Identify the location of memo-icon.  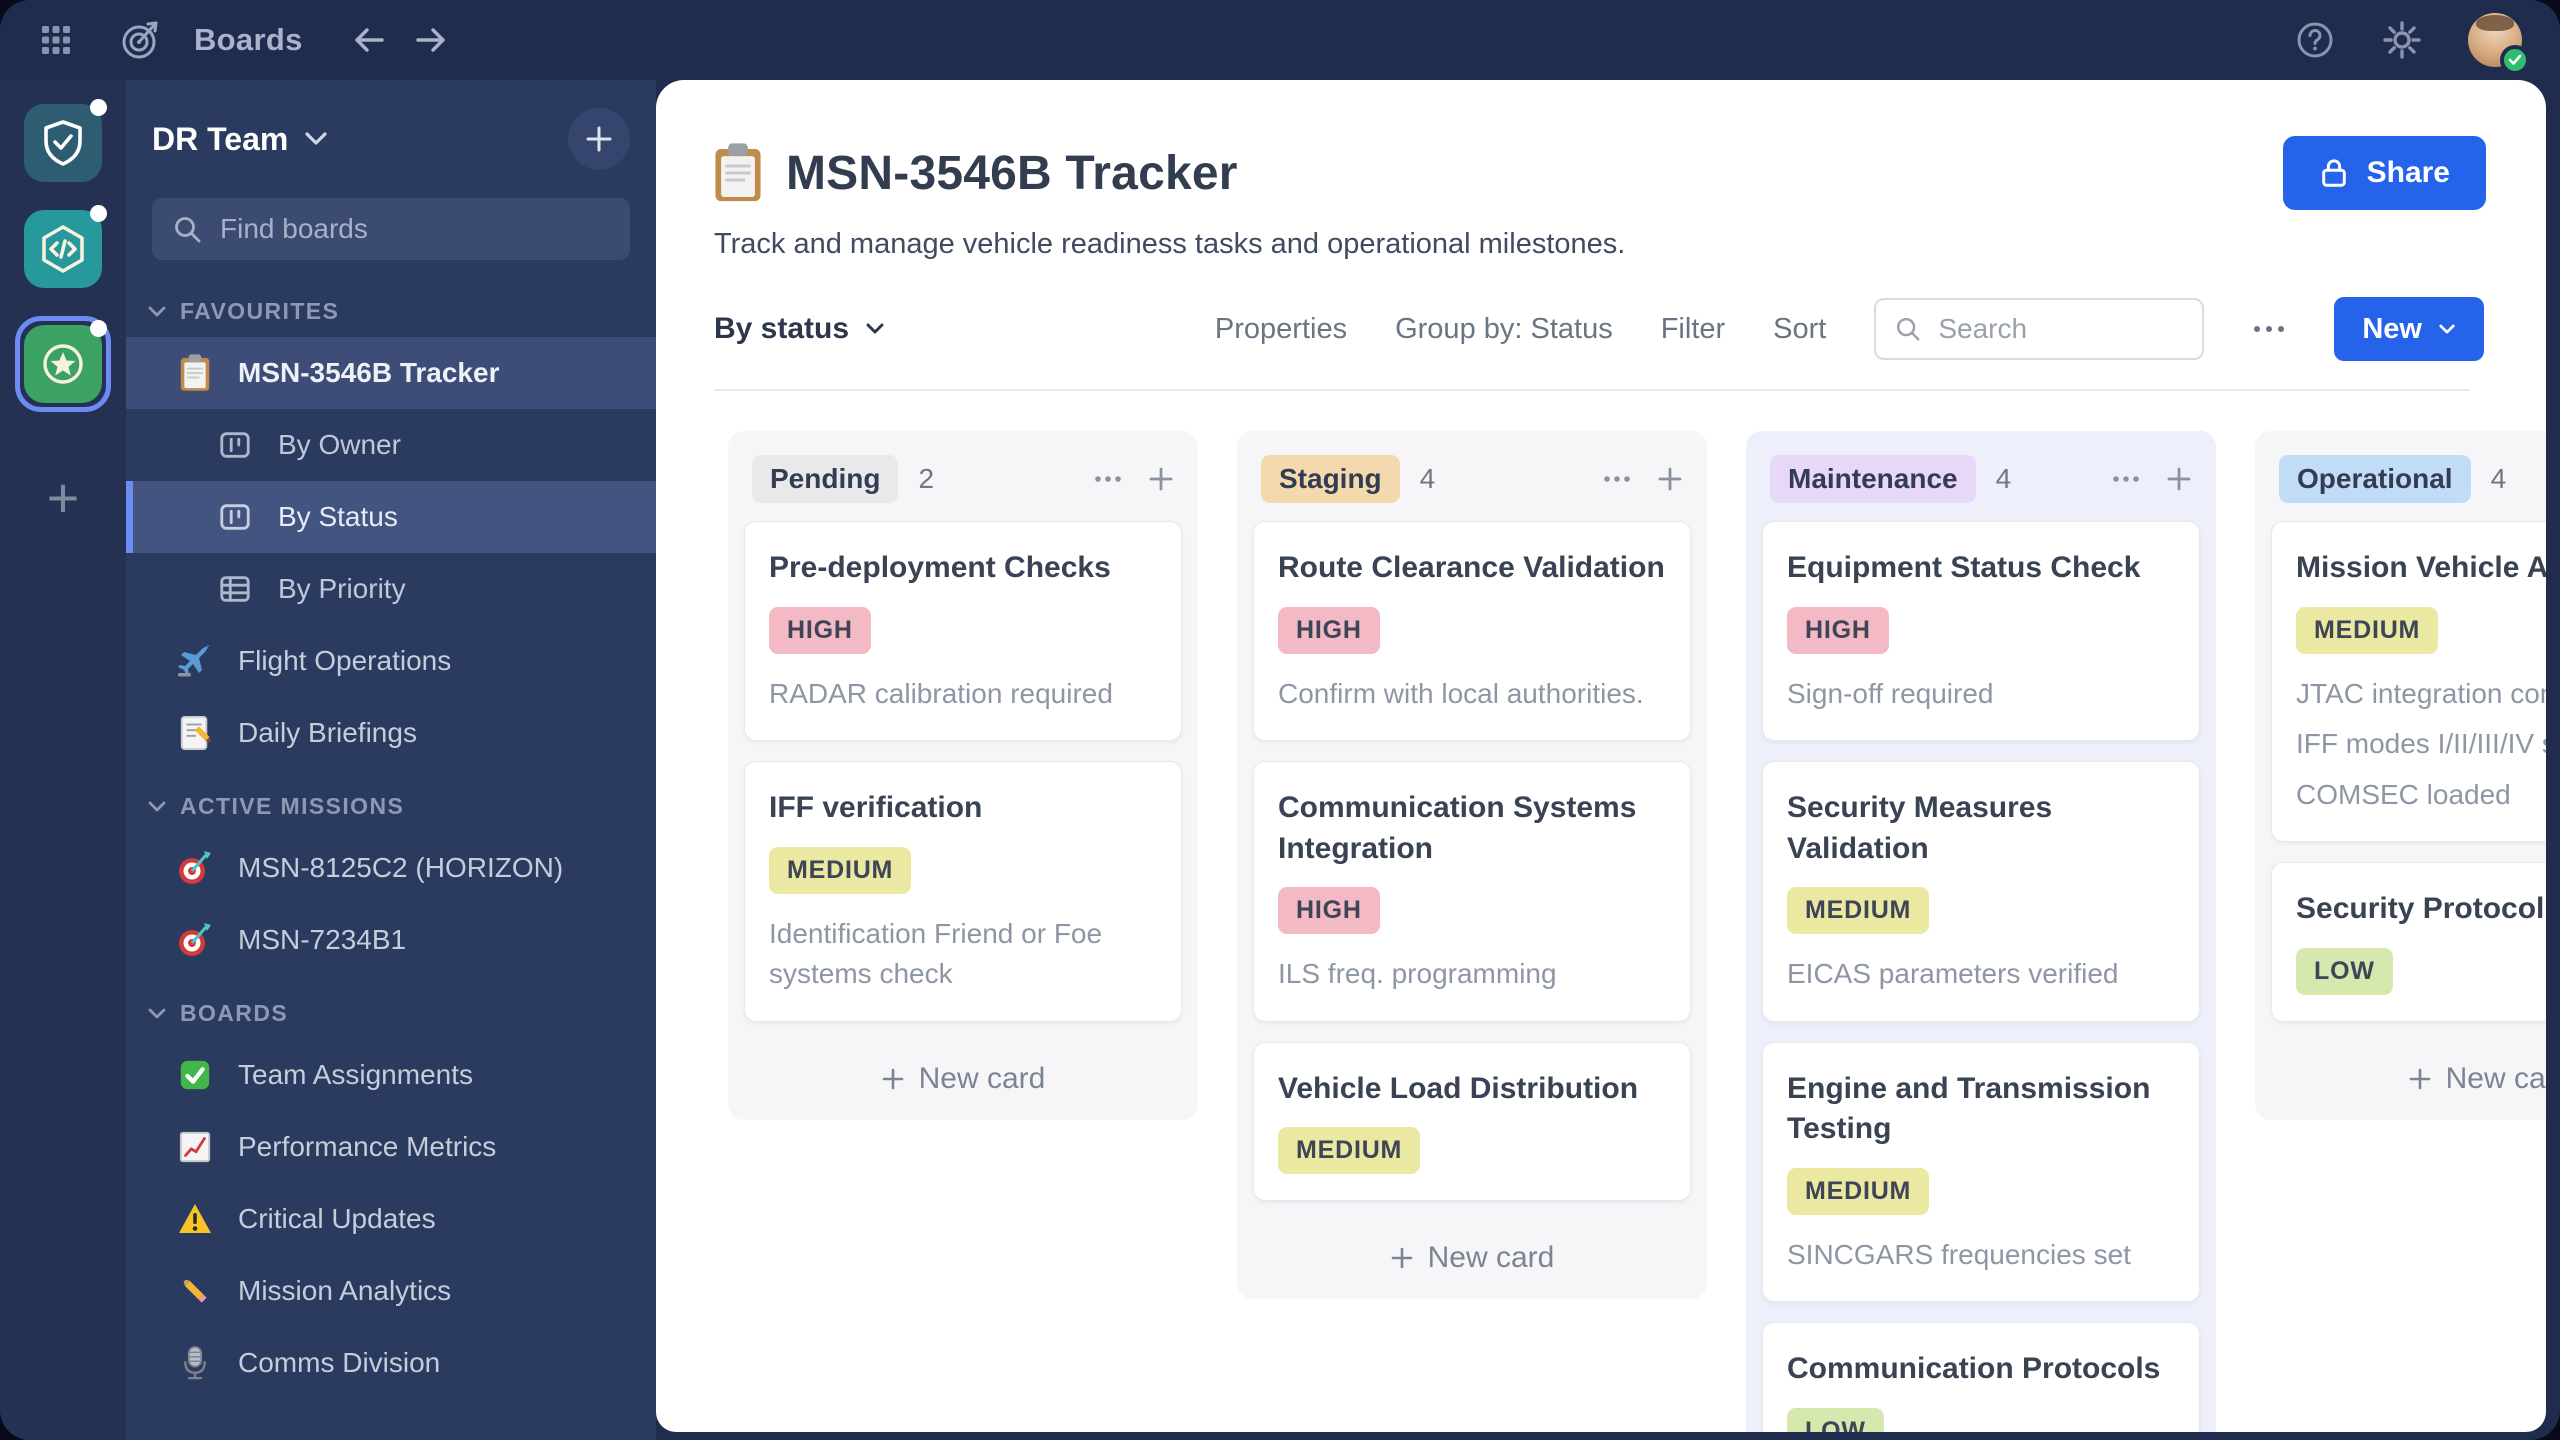
(195, 733).